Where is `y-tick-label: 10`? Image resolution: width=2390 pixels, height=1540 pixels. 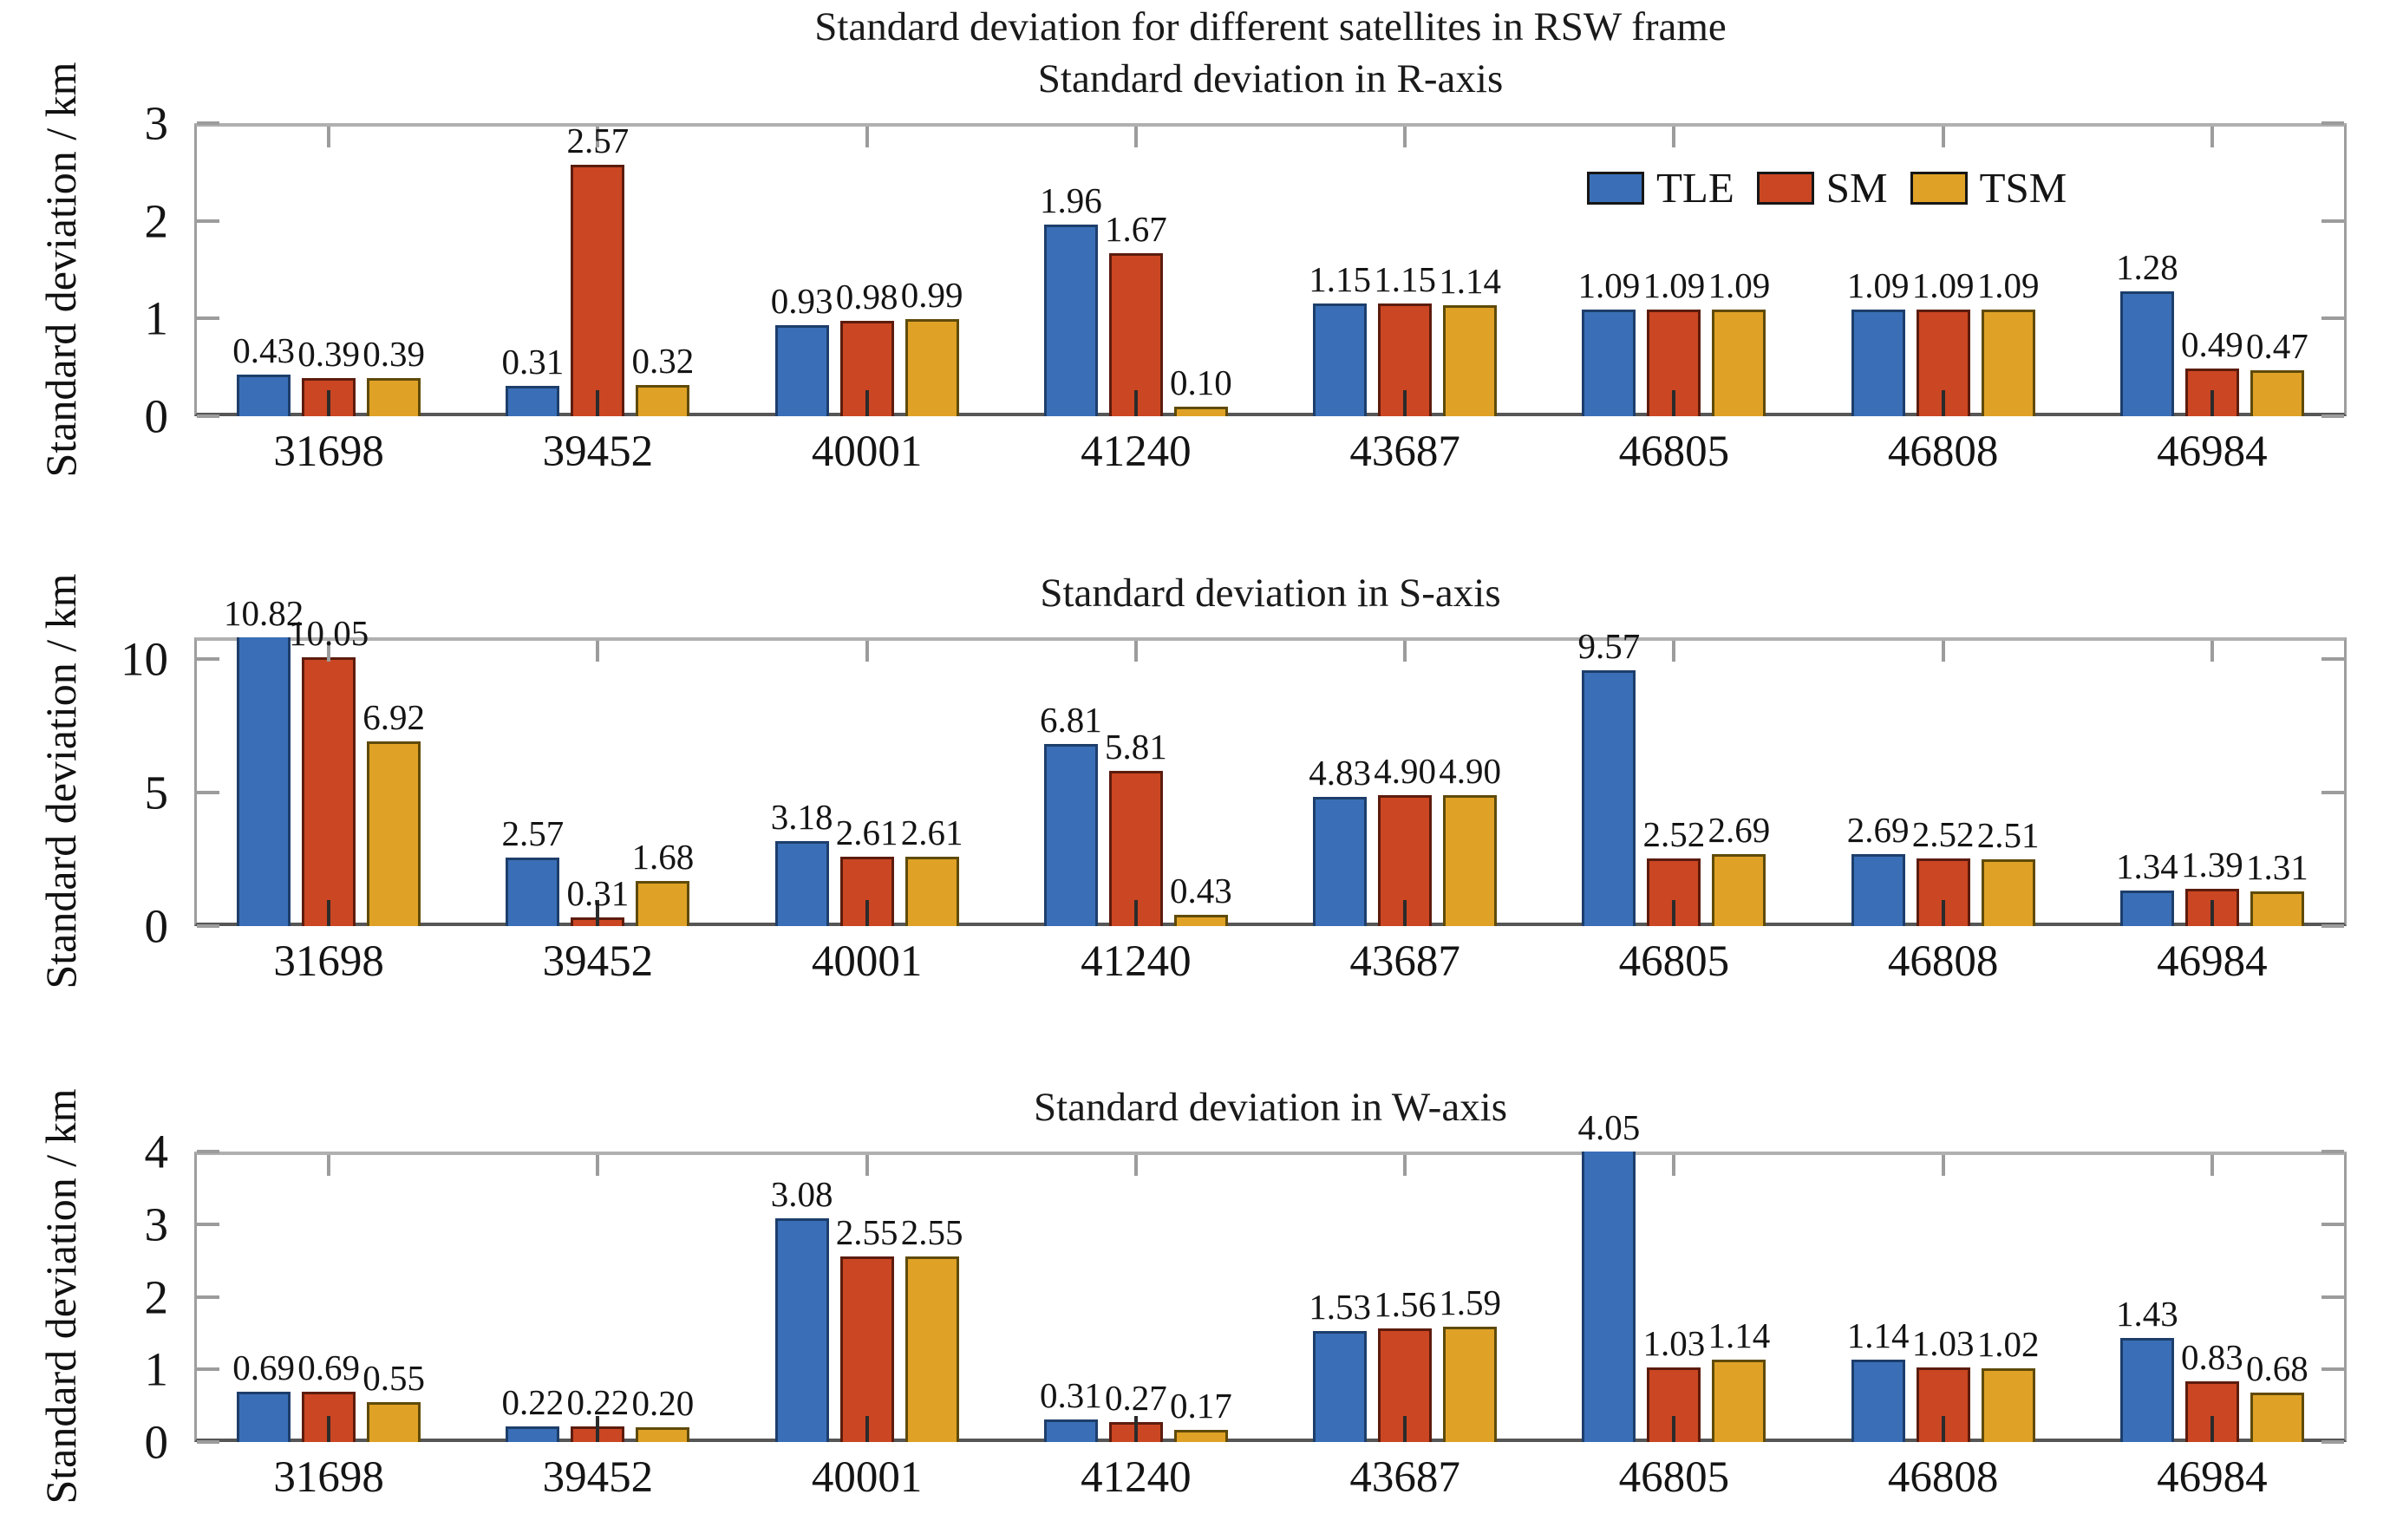
y-tick-label: 10 is located at coordinates (145, 659).